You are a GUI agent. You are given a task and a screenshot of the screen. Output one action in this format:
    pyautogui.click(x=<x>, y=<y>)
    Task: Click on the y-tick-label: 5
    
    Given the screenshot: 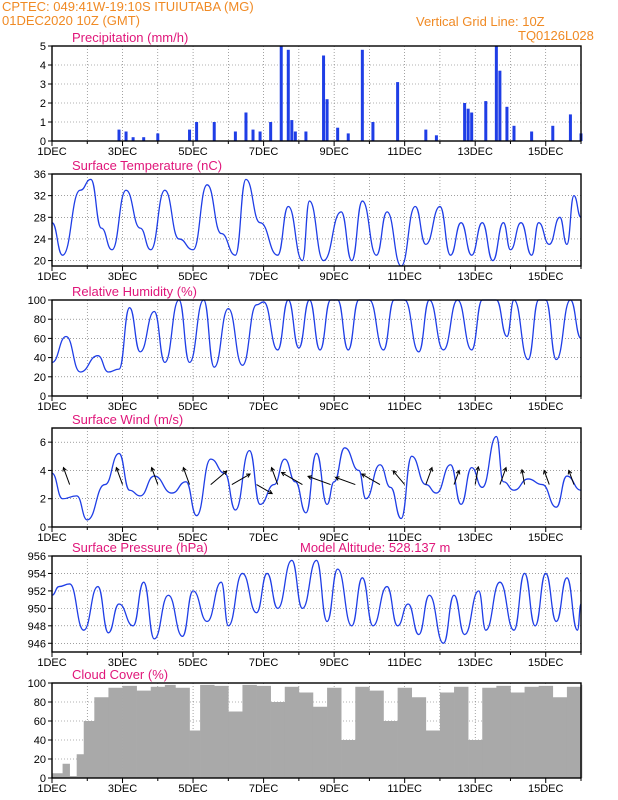 What is the action you would take?
    pyautogui.click(x=43, y=47)
    